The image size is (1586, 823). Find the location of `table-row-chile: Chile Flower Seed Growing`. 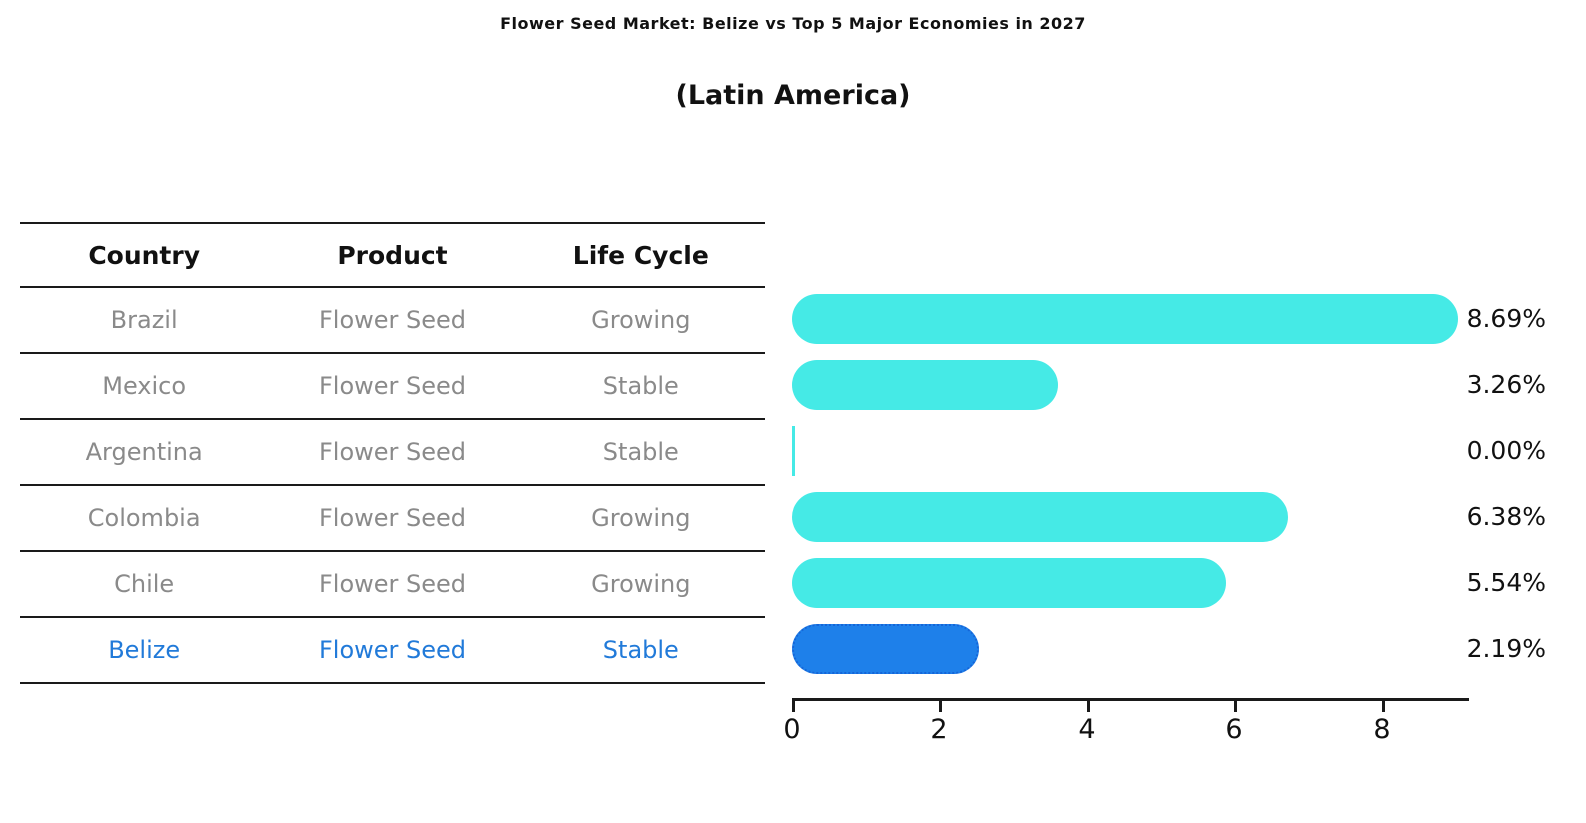

table-row-chile: Chile Flower Seed Growing is located at coordinates (392, 585).